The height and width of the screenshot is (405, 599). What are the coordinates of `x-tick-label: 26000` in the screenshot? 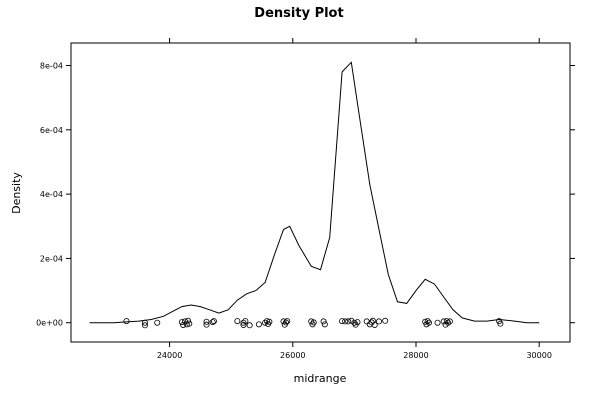 It's located at (292, 355).